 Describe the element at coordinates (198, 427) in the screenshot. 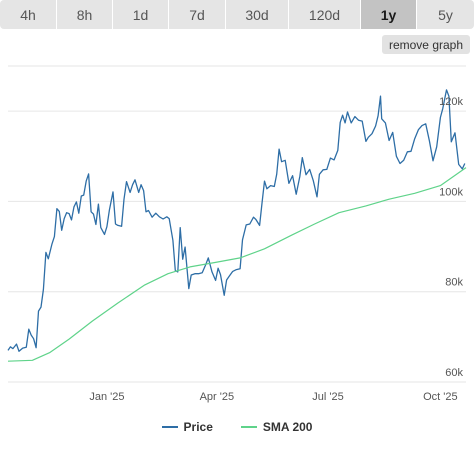

I see `legend-label-price: Price` at that location.